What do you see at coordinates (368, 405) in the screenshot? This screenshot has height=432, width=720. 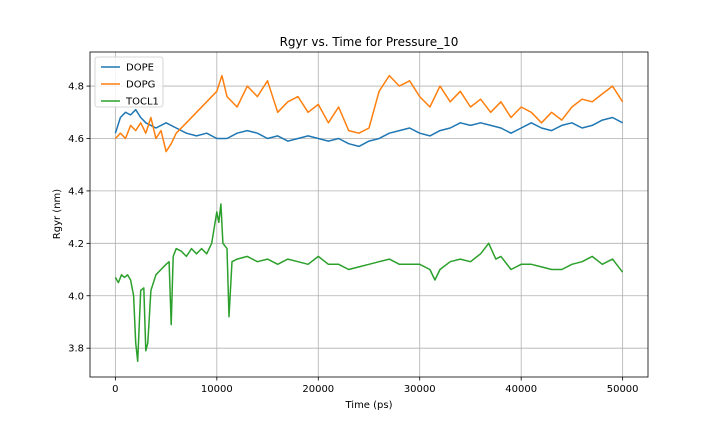 I see `x-axis-label: Time (ps)` at bounding box center [368, 405].